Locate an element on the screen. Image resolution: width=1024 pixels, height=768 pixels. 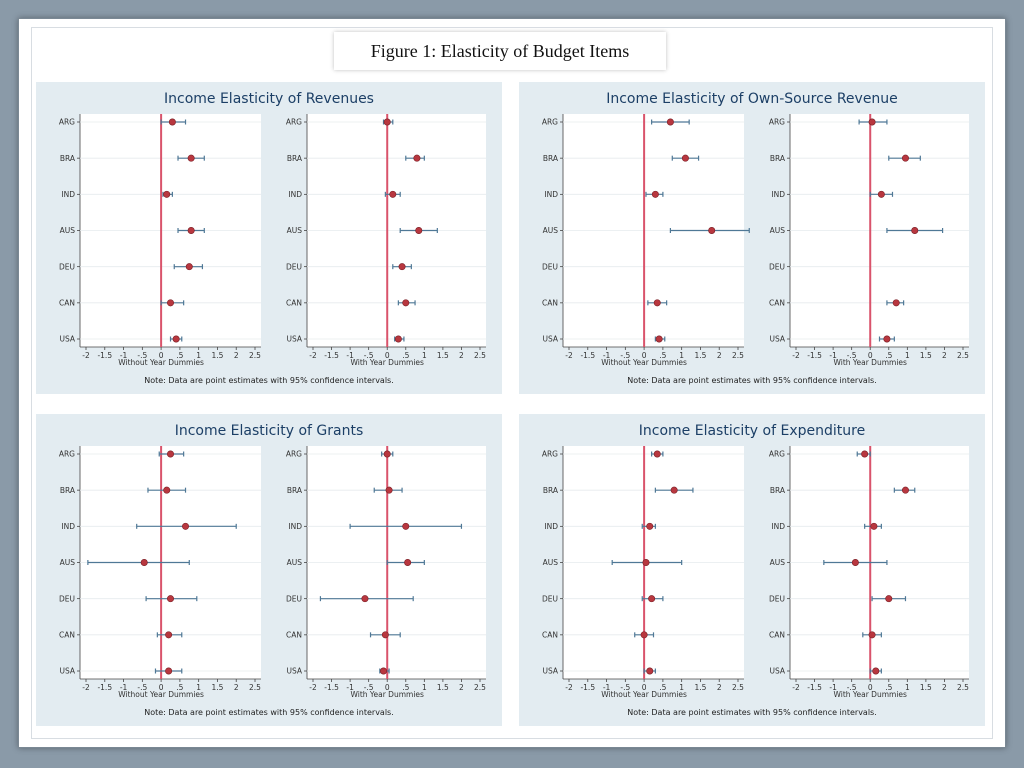
x-axis-label: Without Year Dummies is located at coordinates (161, 362).